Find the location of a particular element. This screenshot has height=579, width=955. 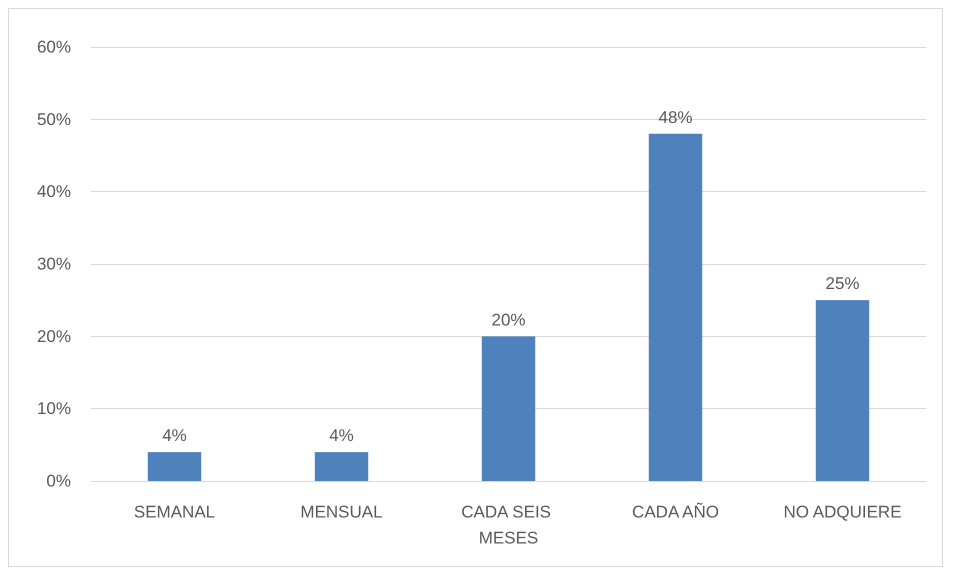

y-tick-label: 50% is located at coordinates (53, 119).